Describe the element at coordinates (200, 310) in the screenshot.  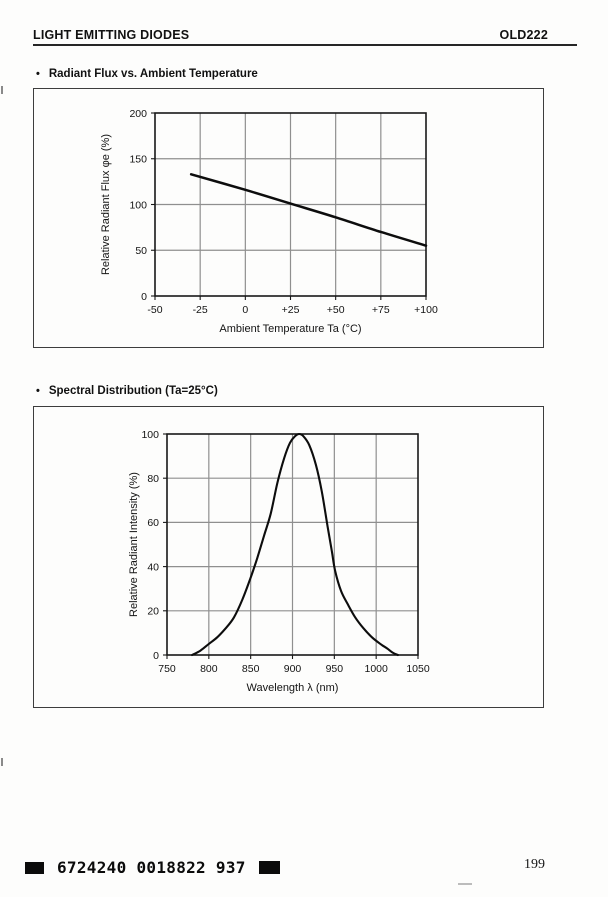
I see `svg-text: -25` at that location.